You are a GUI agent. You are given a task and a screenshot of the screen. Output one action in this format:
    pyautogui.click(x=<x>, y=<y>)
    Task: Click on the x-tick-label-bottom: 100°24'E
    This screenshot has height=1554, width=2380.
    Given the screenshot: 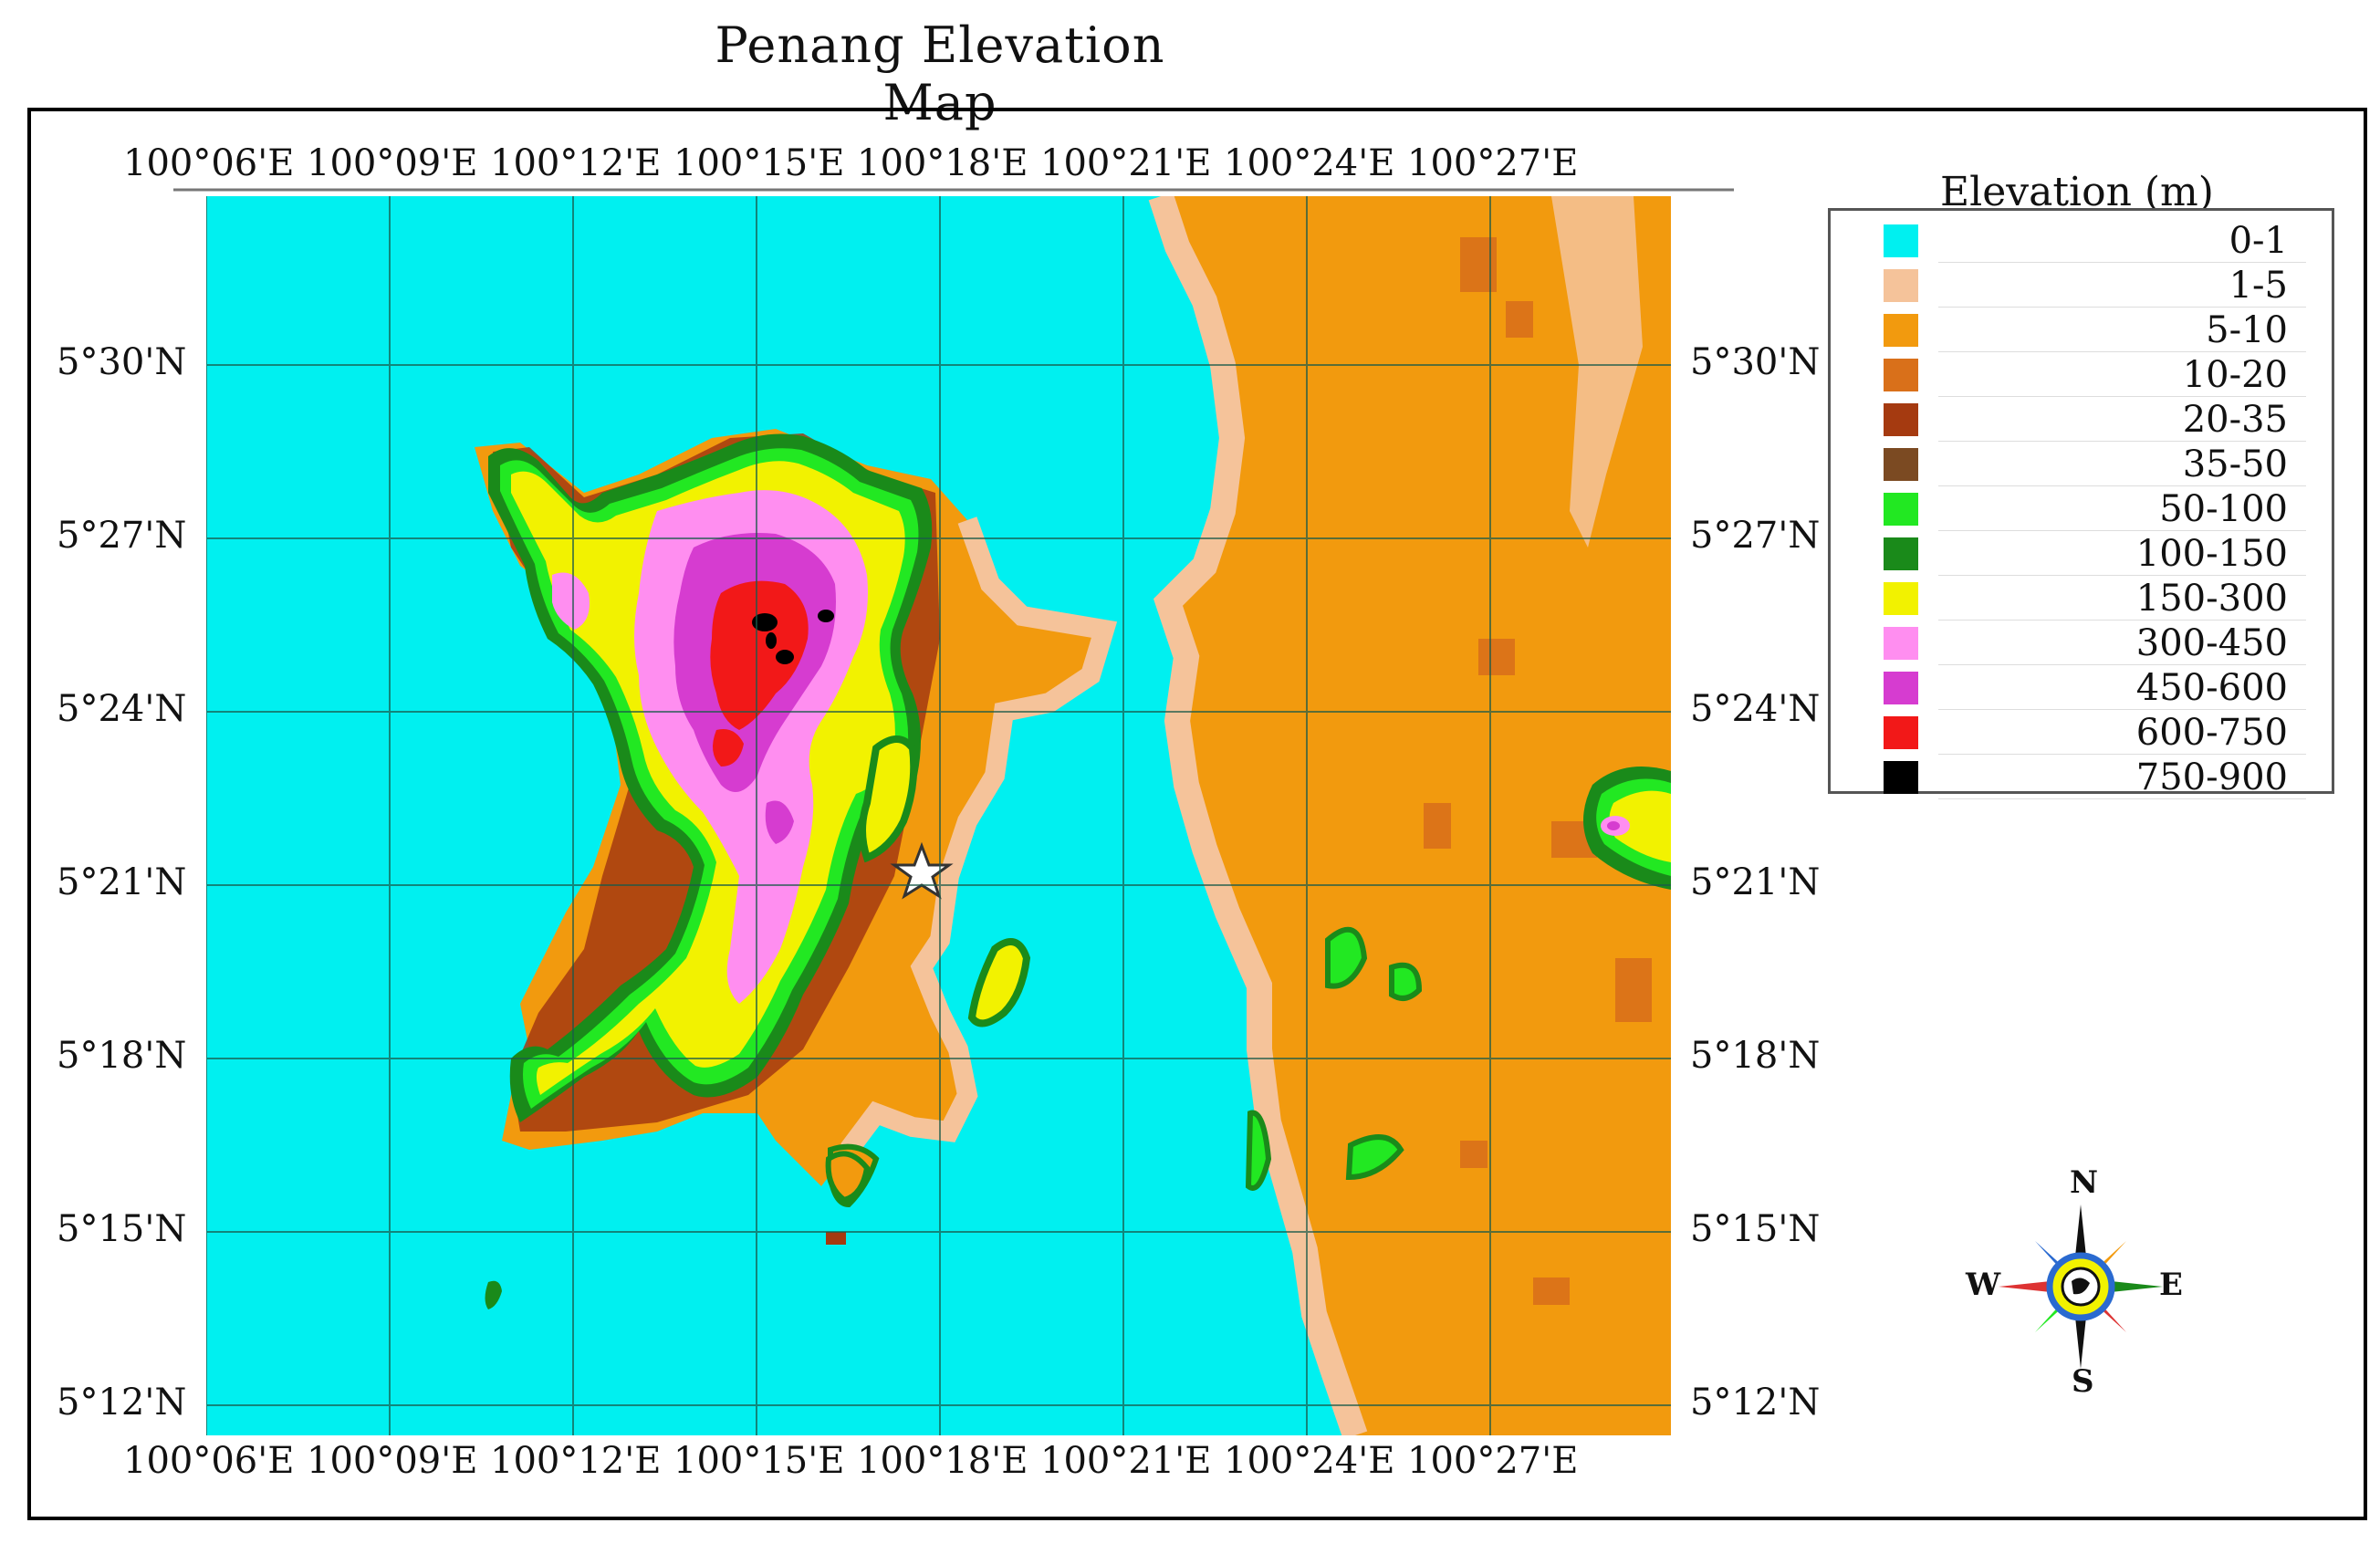 What is the action you would take?
    pyautogui.click(x=1310, y=1461)
    